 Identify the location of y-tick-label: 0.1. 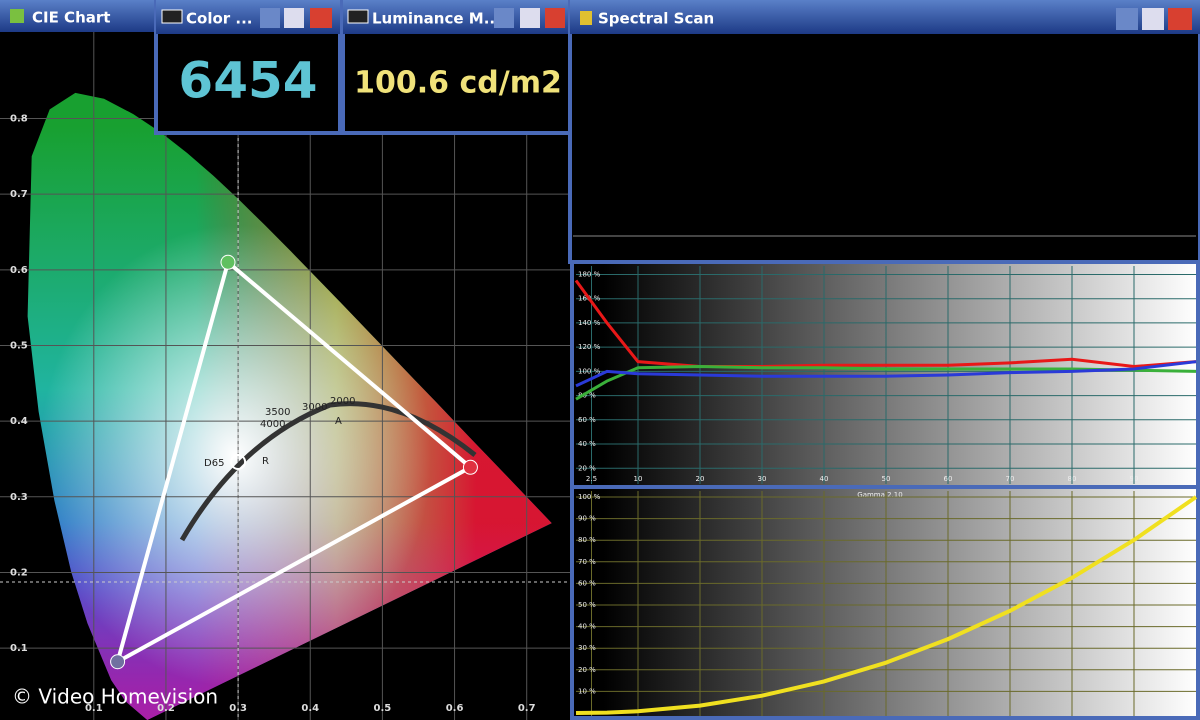
(19, 648).